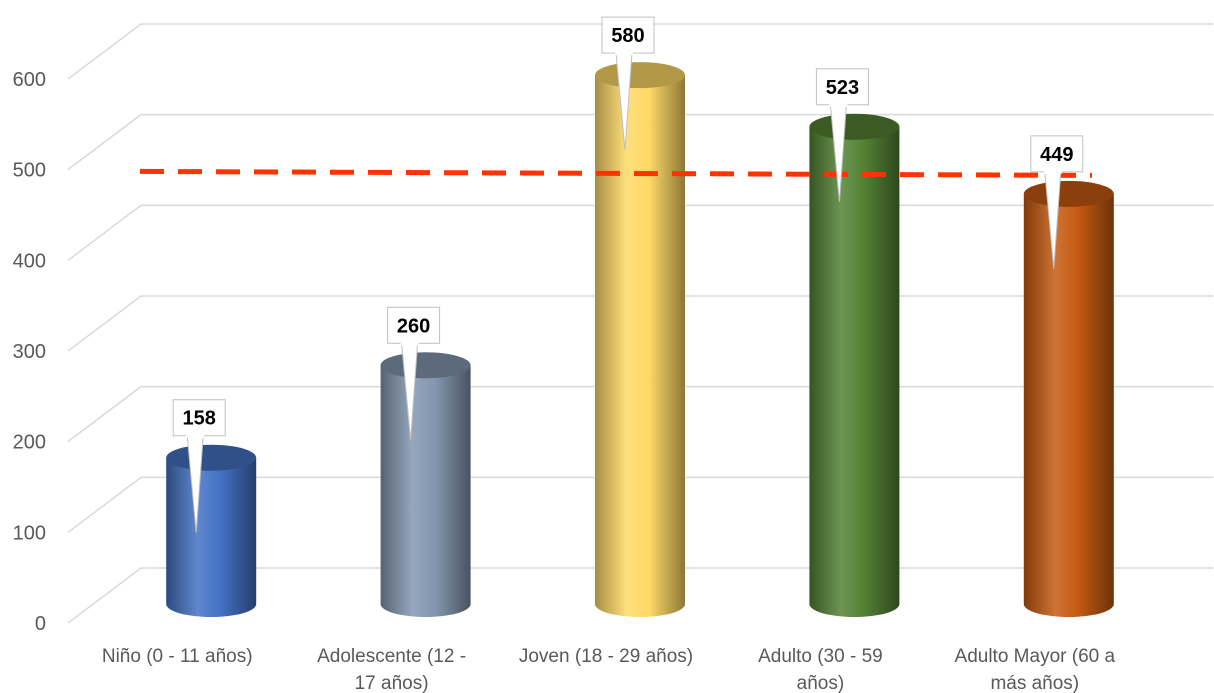 The width and height of the screenshot is (1214, 693). What do you see at coordinates (199, 419) in the screenshot?
I see `data-label: 158` at bounding box center [199, 419].